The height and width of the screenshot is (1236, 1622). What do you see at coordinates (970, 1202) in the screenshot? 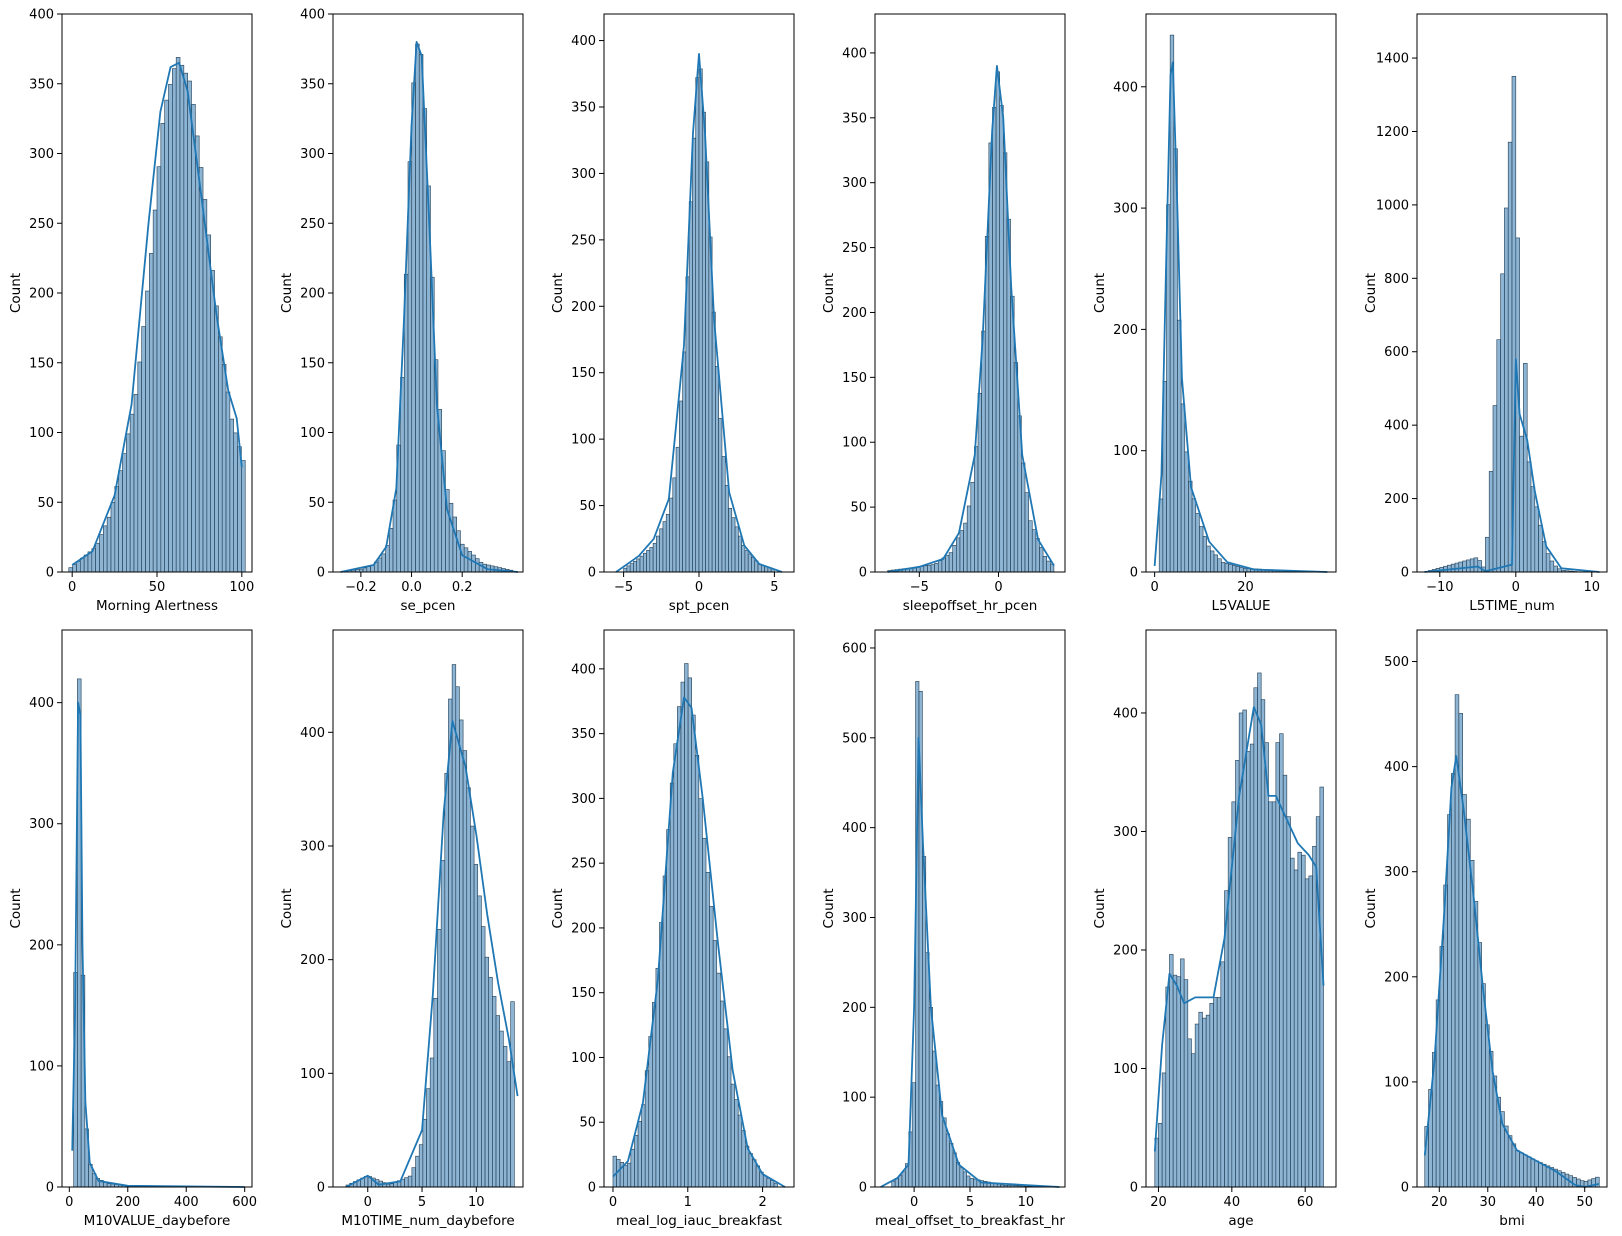
I see `x-tick-label: 5` at bounding box center [970, 1202].